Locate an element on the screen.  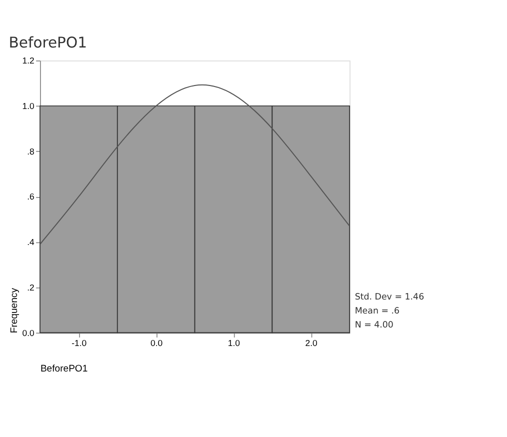
y-tick-label: 0.0 is located at coordinates (28, 333).